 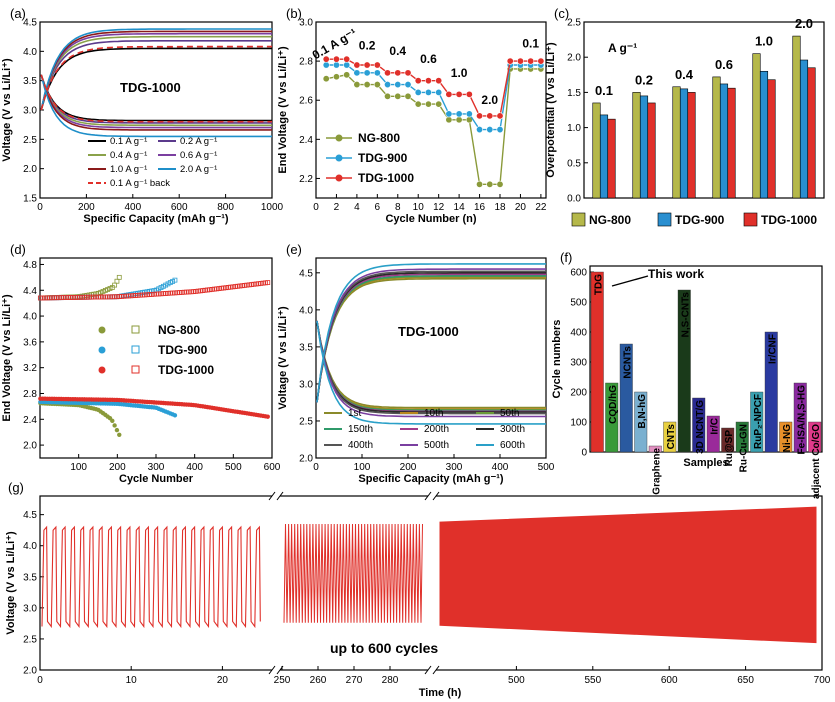 I want to click on x-tick-label: 300, so click(x=156, y=467).